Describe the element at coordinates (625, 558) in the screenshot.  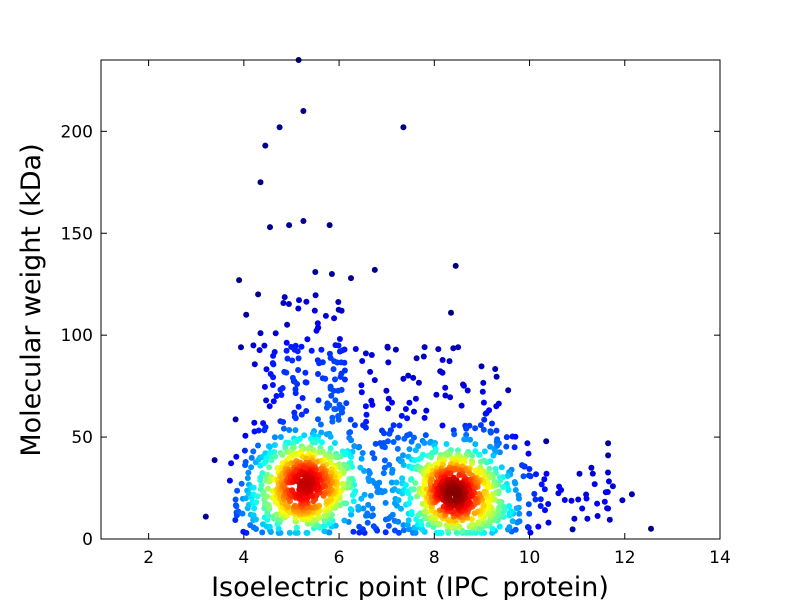
I see `x-tick-label: 12` at that location.